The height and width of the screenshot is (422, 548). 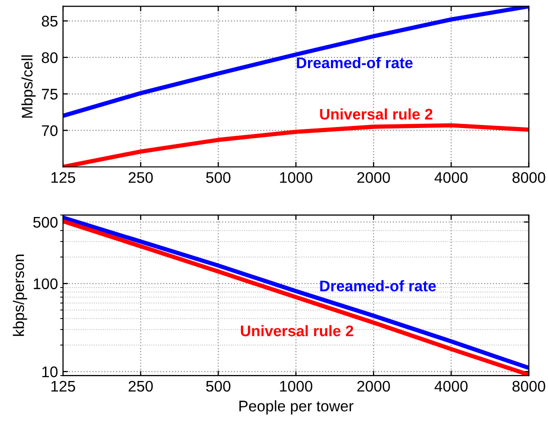 I want to click on y-tick-label: 70, so click(x=50, y=130).